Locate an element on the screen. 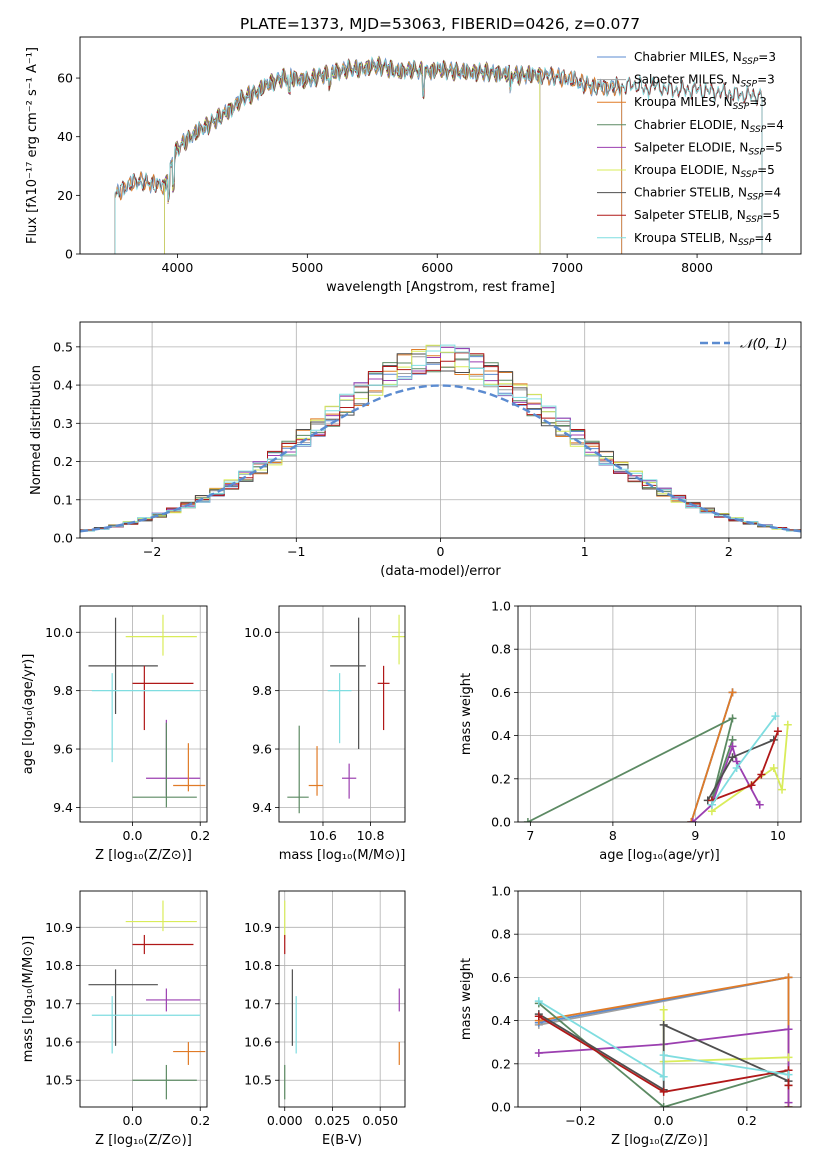  legend-label: Chabrier STELIB, NSSP=4 is located at coordinates (707, 194).